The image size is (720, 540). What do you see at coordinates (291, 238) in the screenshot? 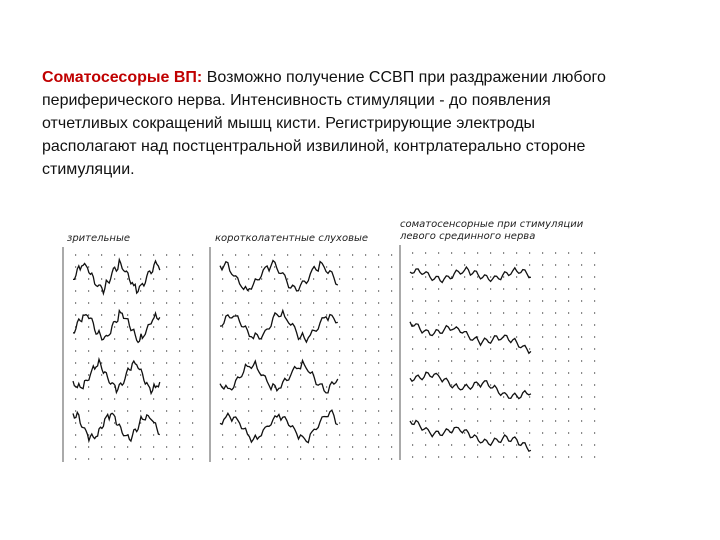
I see `panel-label: коротколатентные слуховые` at bounding box center [291, 238].